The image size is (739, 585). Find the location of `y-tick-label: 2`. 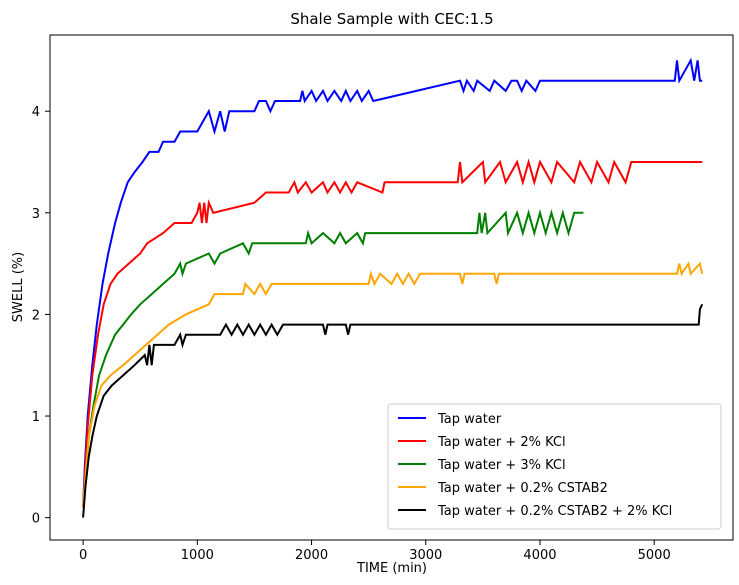

y-tick-label: 2 is located at coordinates (36, 315).